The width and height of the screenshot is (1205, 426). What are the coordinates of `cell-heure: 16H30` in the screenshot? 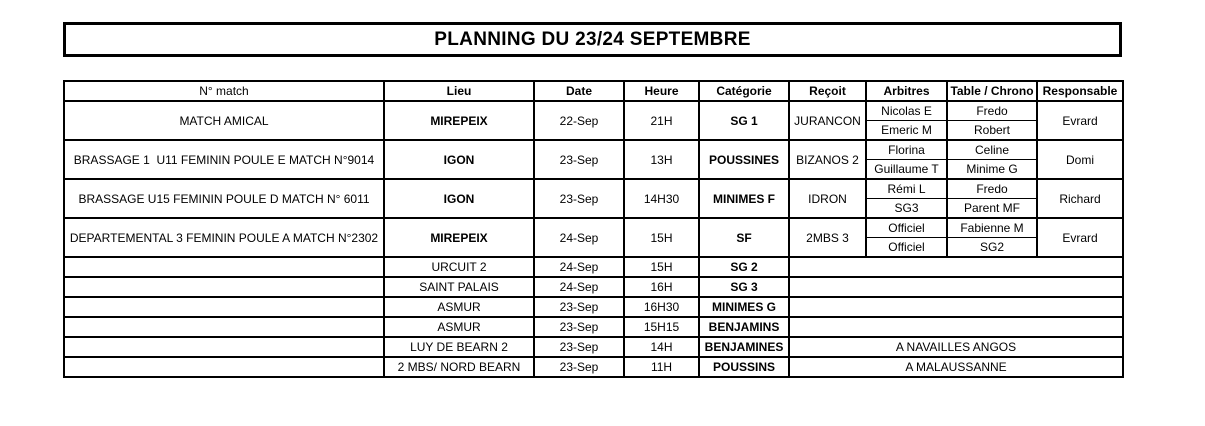 It's located at (661, 307).